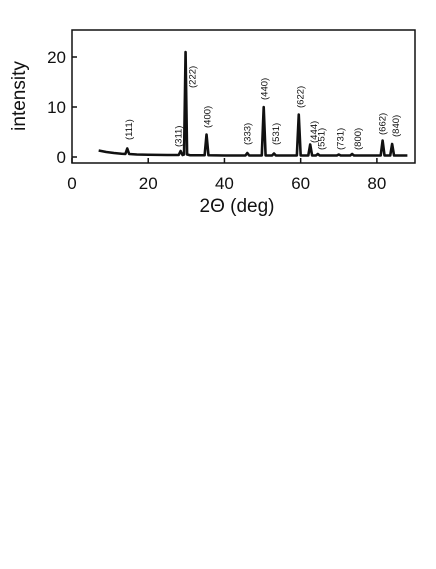  Describe the element at coordinates (56, 107) in the screenshot. I see `y-tick-label: 10` at that location.